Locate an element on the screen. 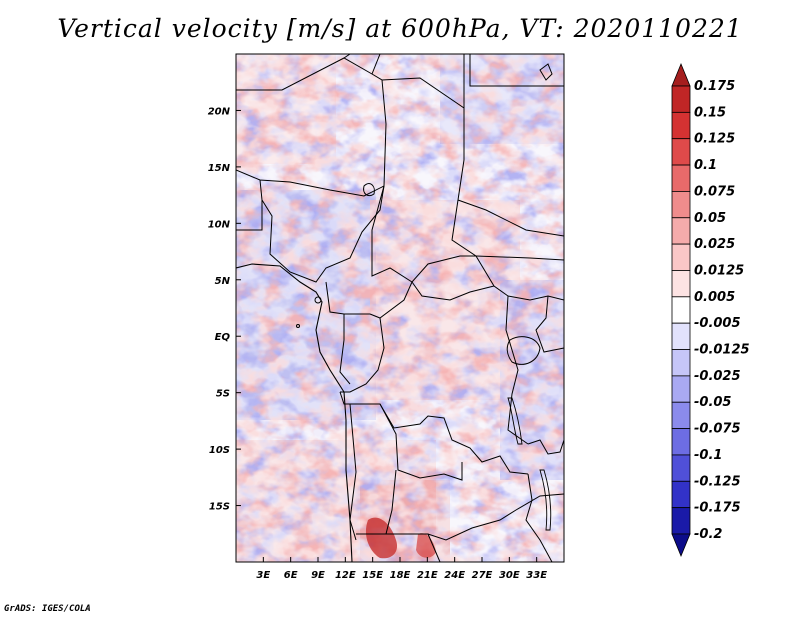 The height and width of the screenshot is (618, 800). colorbar-label: 0.1 is located at coordinates (705, 165).